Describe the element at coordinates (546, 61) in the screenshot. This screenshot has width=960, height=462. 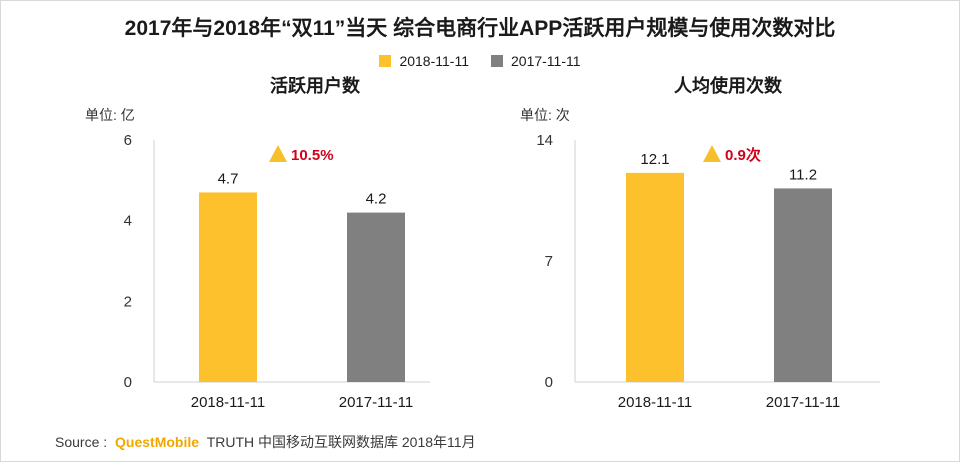
I see `legend-label-2017: 2017-11-11` at that location.